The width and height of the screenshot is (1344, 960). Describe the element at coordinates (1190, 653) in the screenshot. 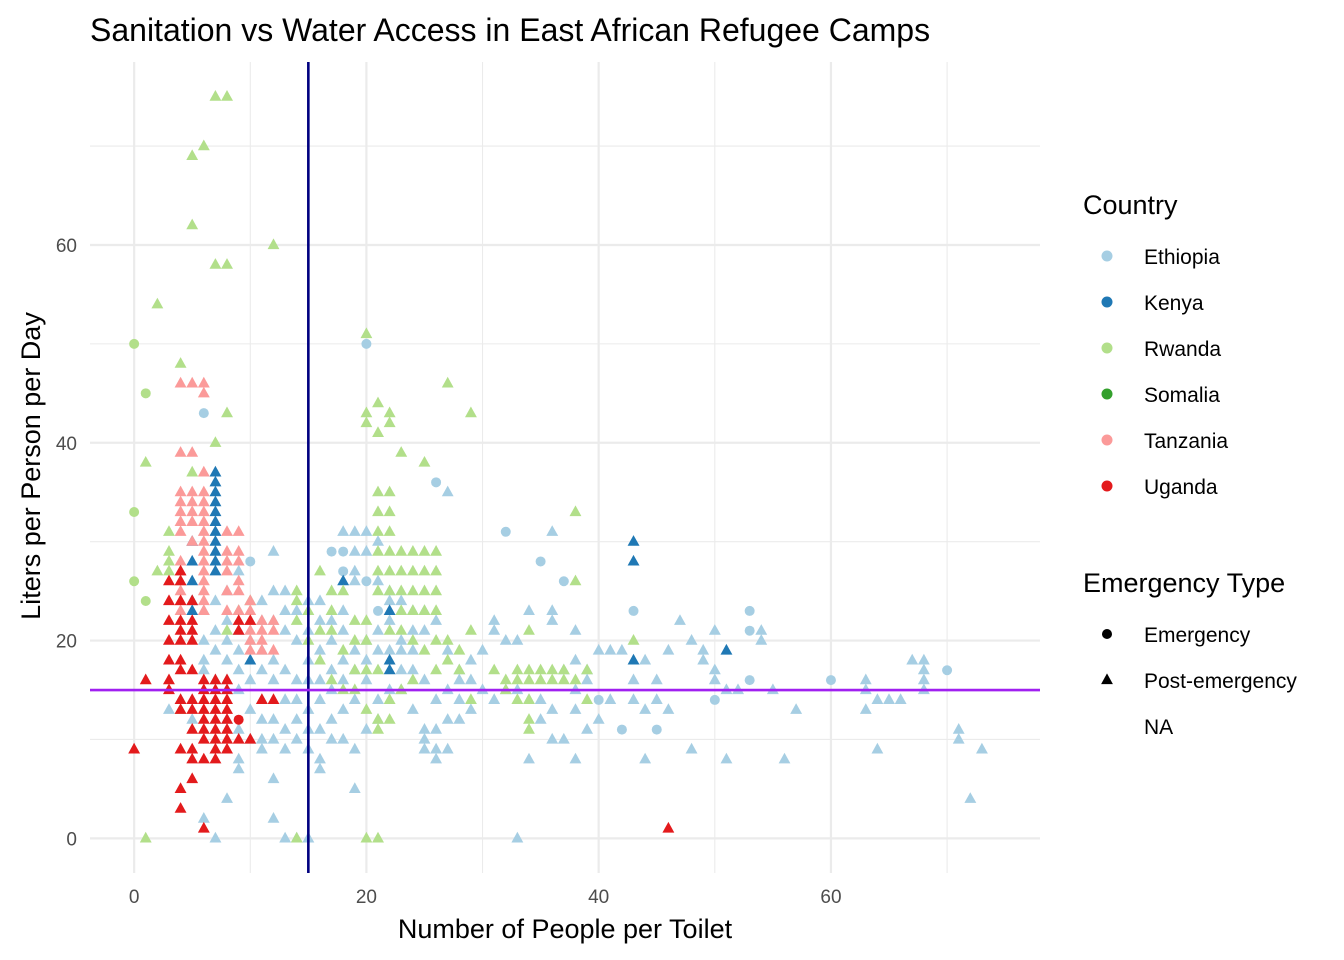

I see `legend-emergency-type: Emergency Type Emergency Post-emergency NA` at that location.